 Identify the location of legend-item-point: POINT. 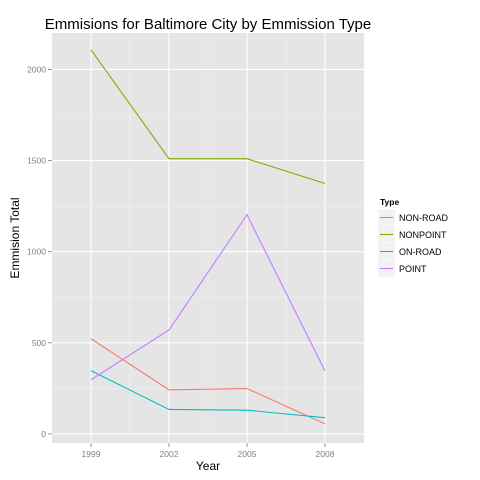
(402, 268).